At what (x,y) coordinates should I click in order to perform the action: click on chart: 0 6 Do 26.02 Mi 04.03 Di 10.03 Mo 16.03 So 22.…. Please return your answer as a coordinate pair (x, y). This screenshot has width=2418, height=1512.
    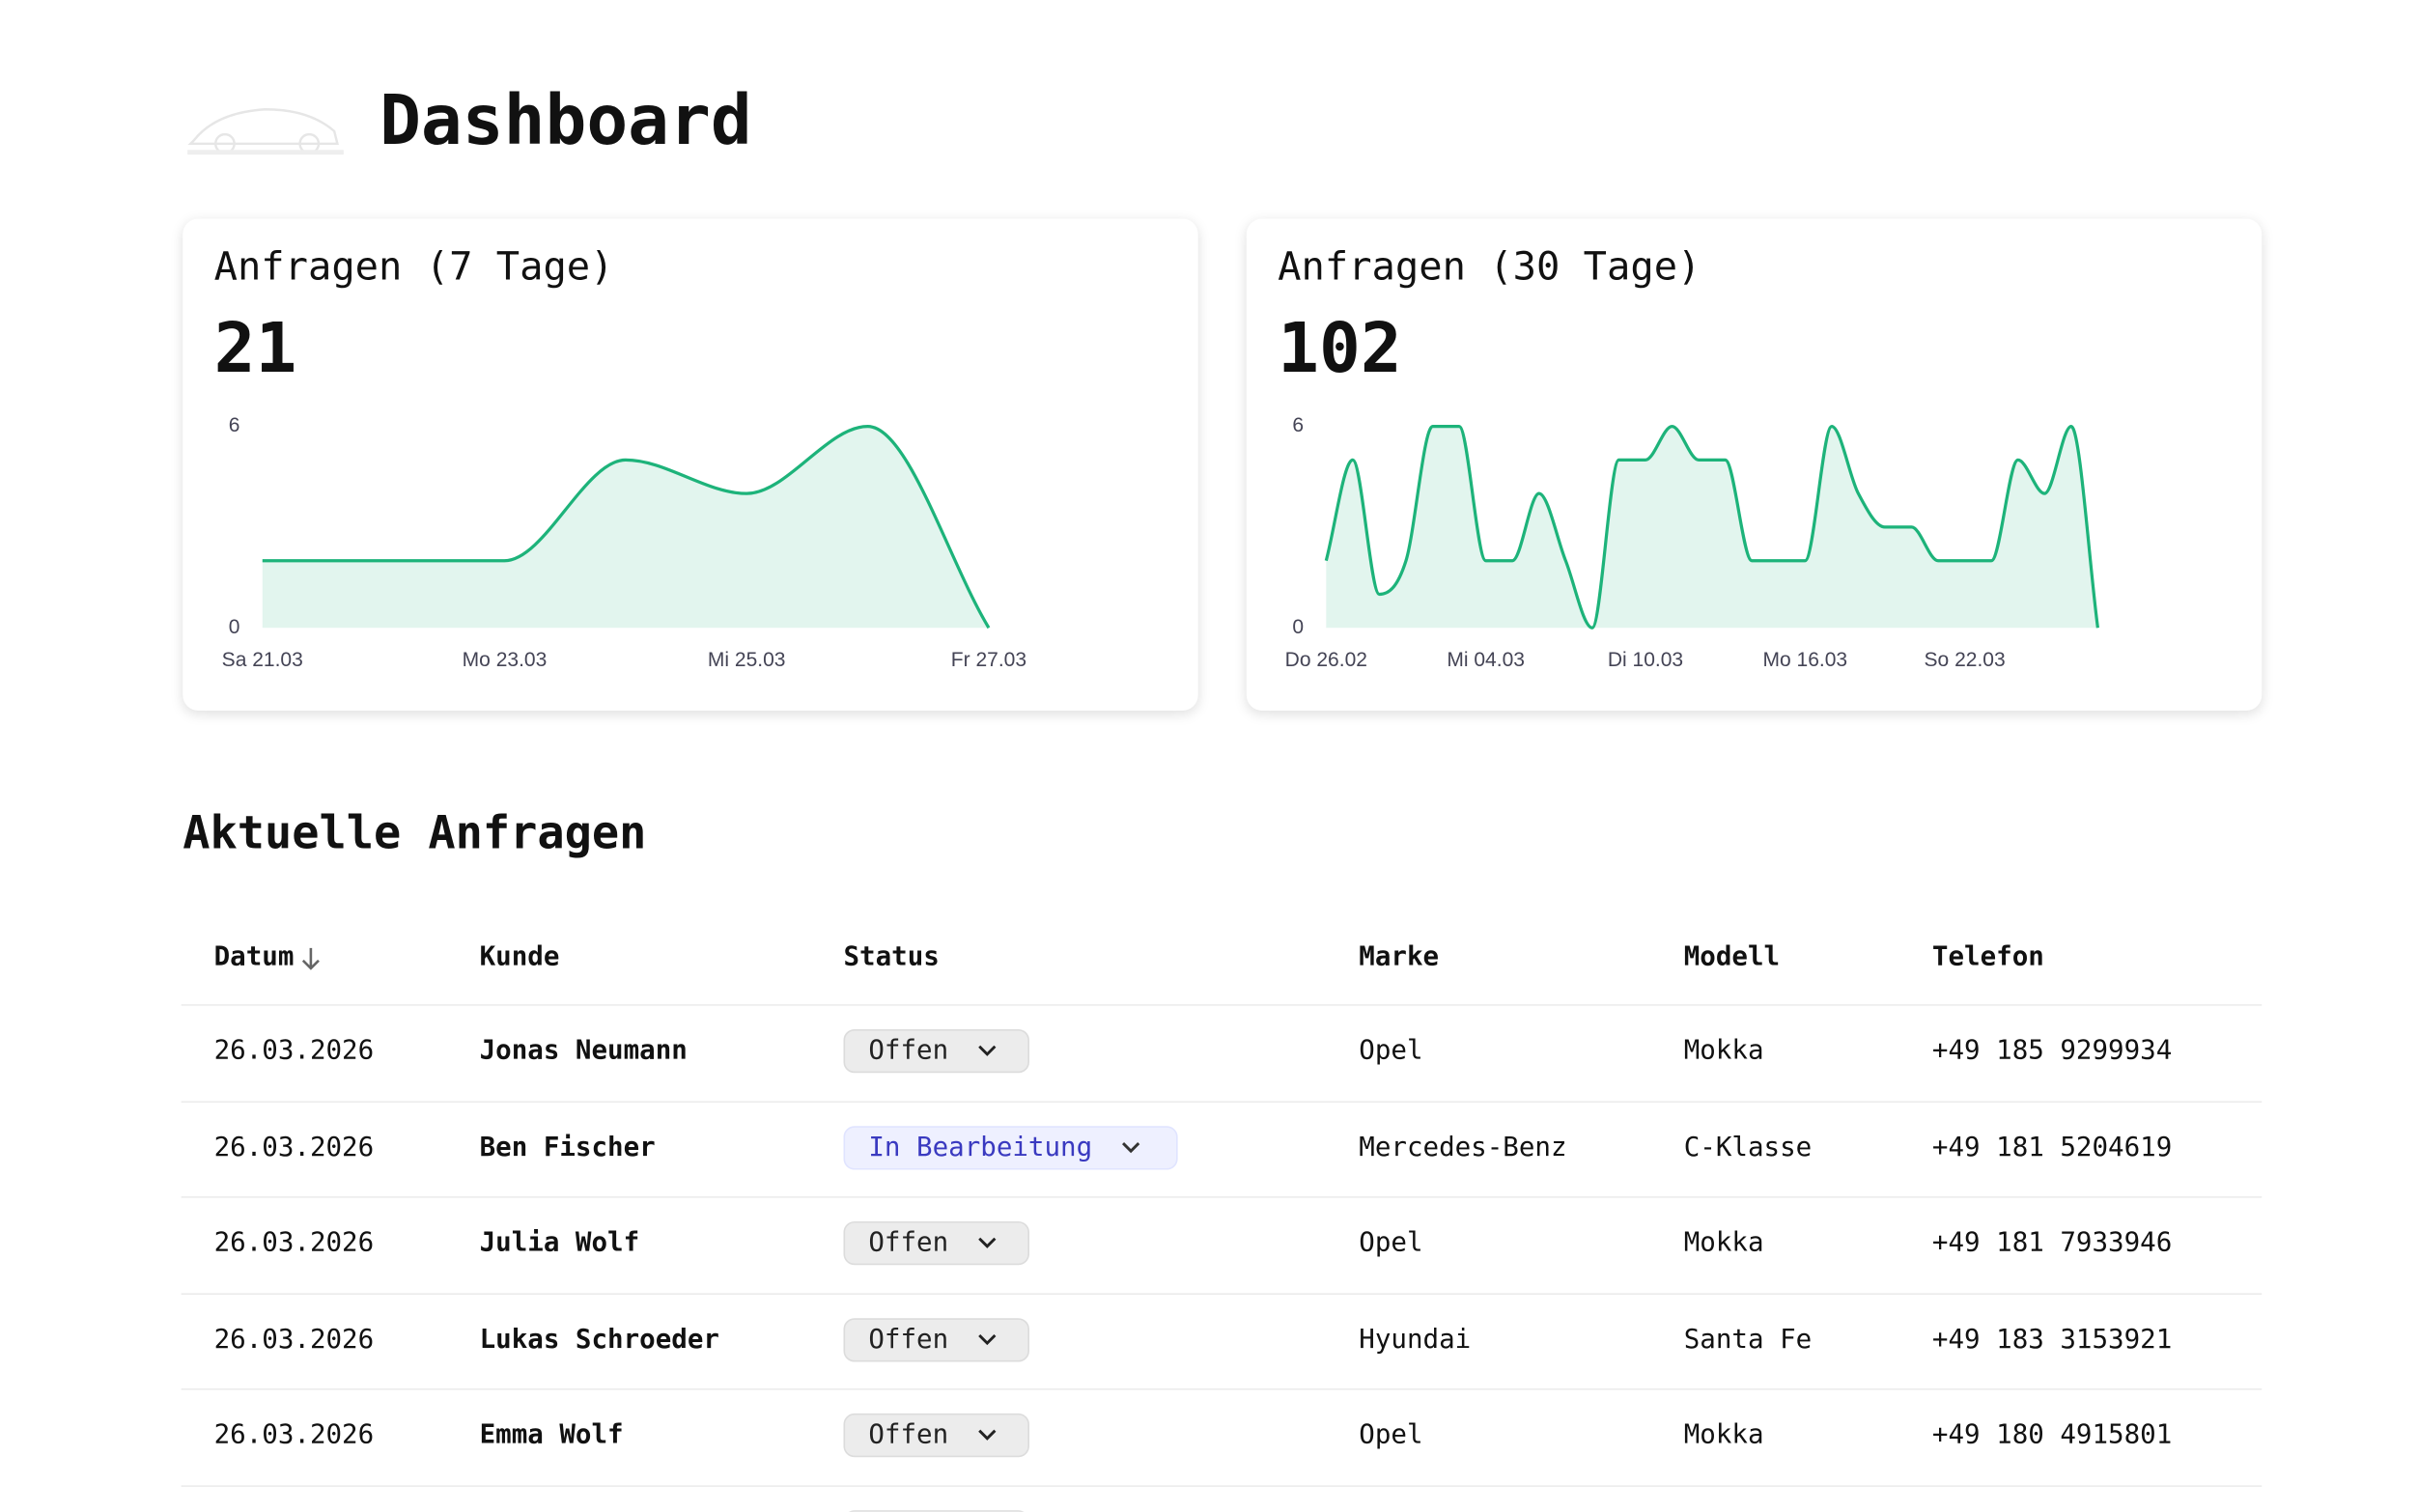
    Looking at the image, I should click on (1692, 542).